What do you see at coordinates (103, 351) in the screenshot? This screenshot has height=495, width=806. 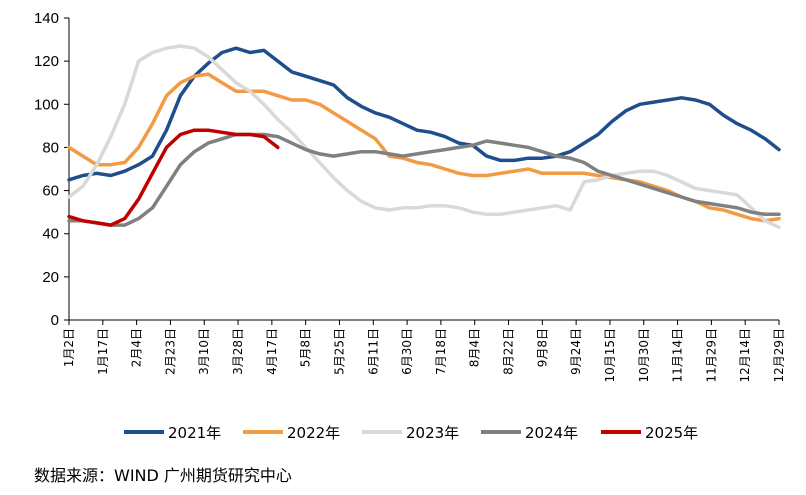 I see `x-tick-label: 1月17日` at bounding box center [103, 351].